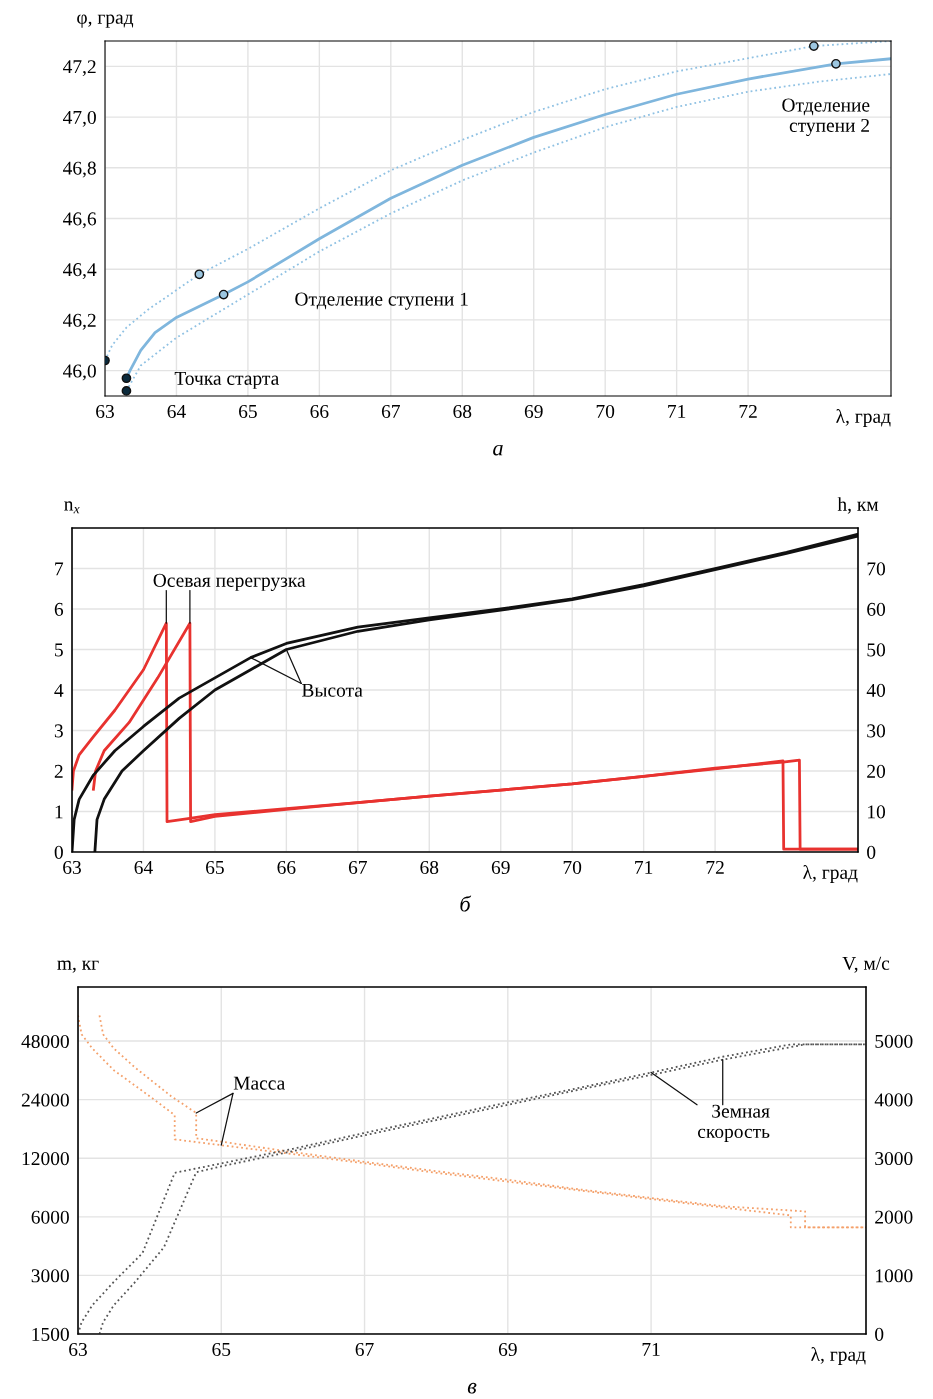 The image size is (933, 1399). Describe the element at coordinates (59, 569) in the screenshot. I see `y-tick-label: 7` at that location.